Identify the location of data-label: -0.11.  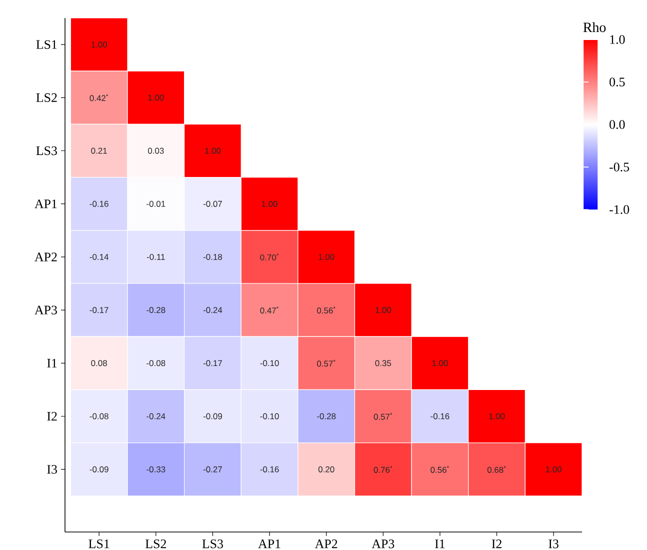
(155, 257).